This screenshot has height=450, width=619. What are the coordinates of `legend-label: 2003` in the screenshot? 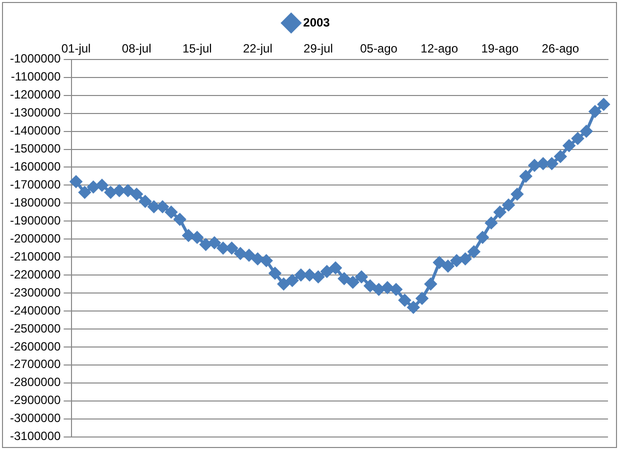 It's located at (316, 22).